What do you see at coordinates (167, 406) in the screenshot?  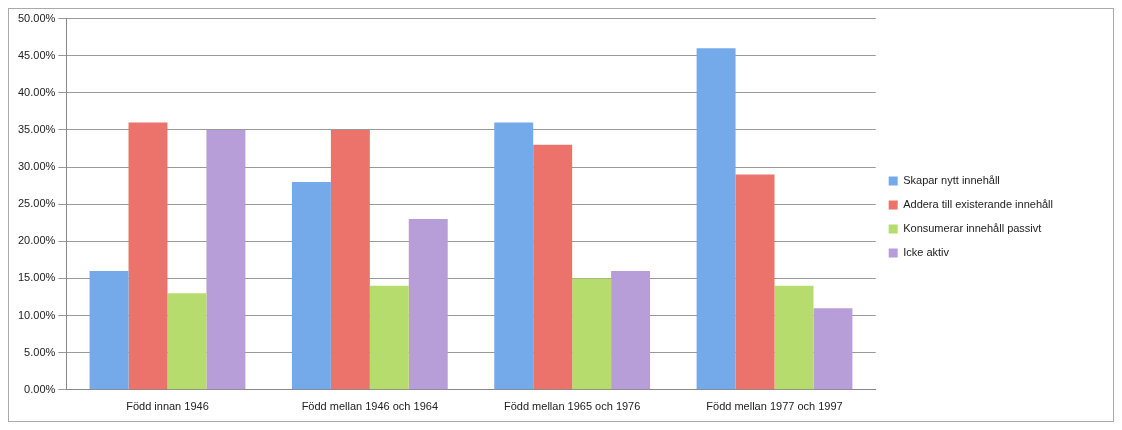 I see `x-tick-label: Född innan 1946` at bounding box center [167, 406].